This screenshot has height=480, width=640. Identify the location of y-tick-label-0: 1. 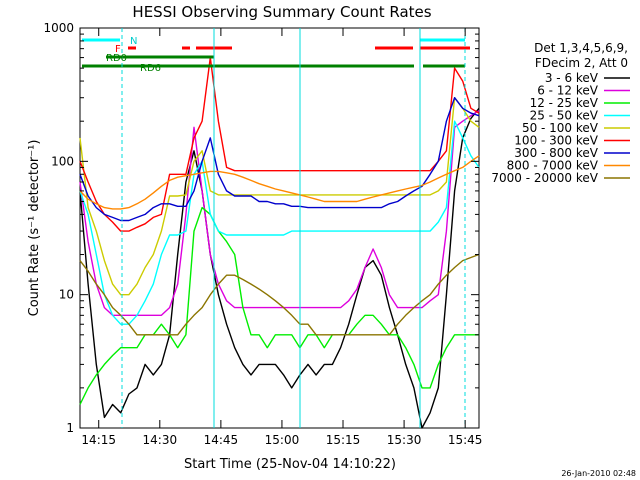
(70, 428).